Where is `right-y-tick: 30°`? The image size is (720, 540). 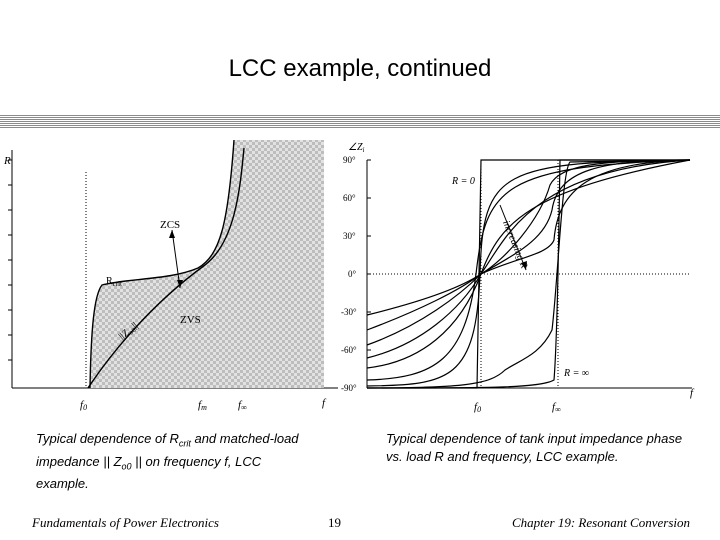 right-y-tick: 30° is located at coordinates (349, 236).